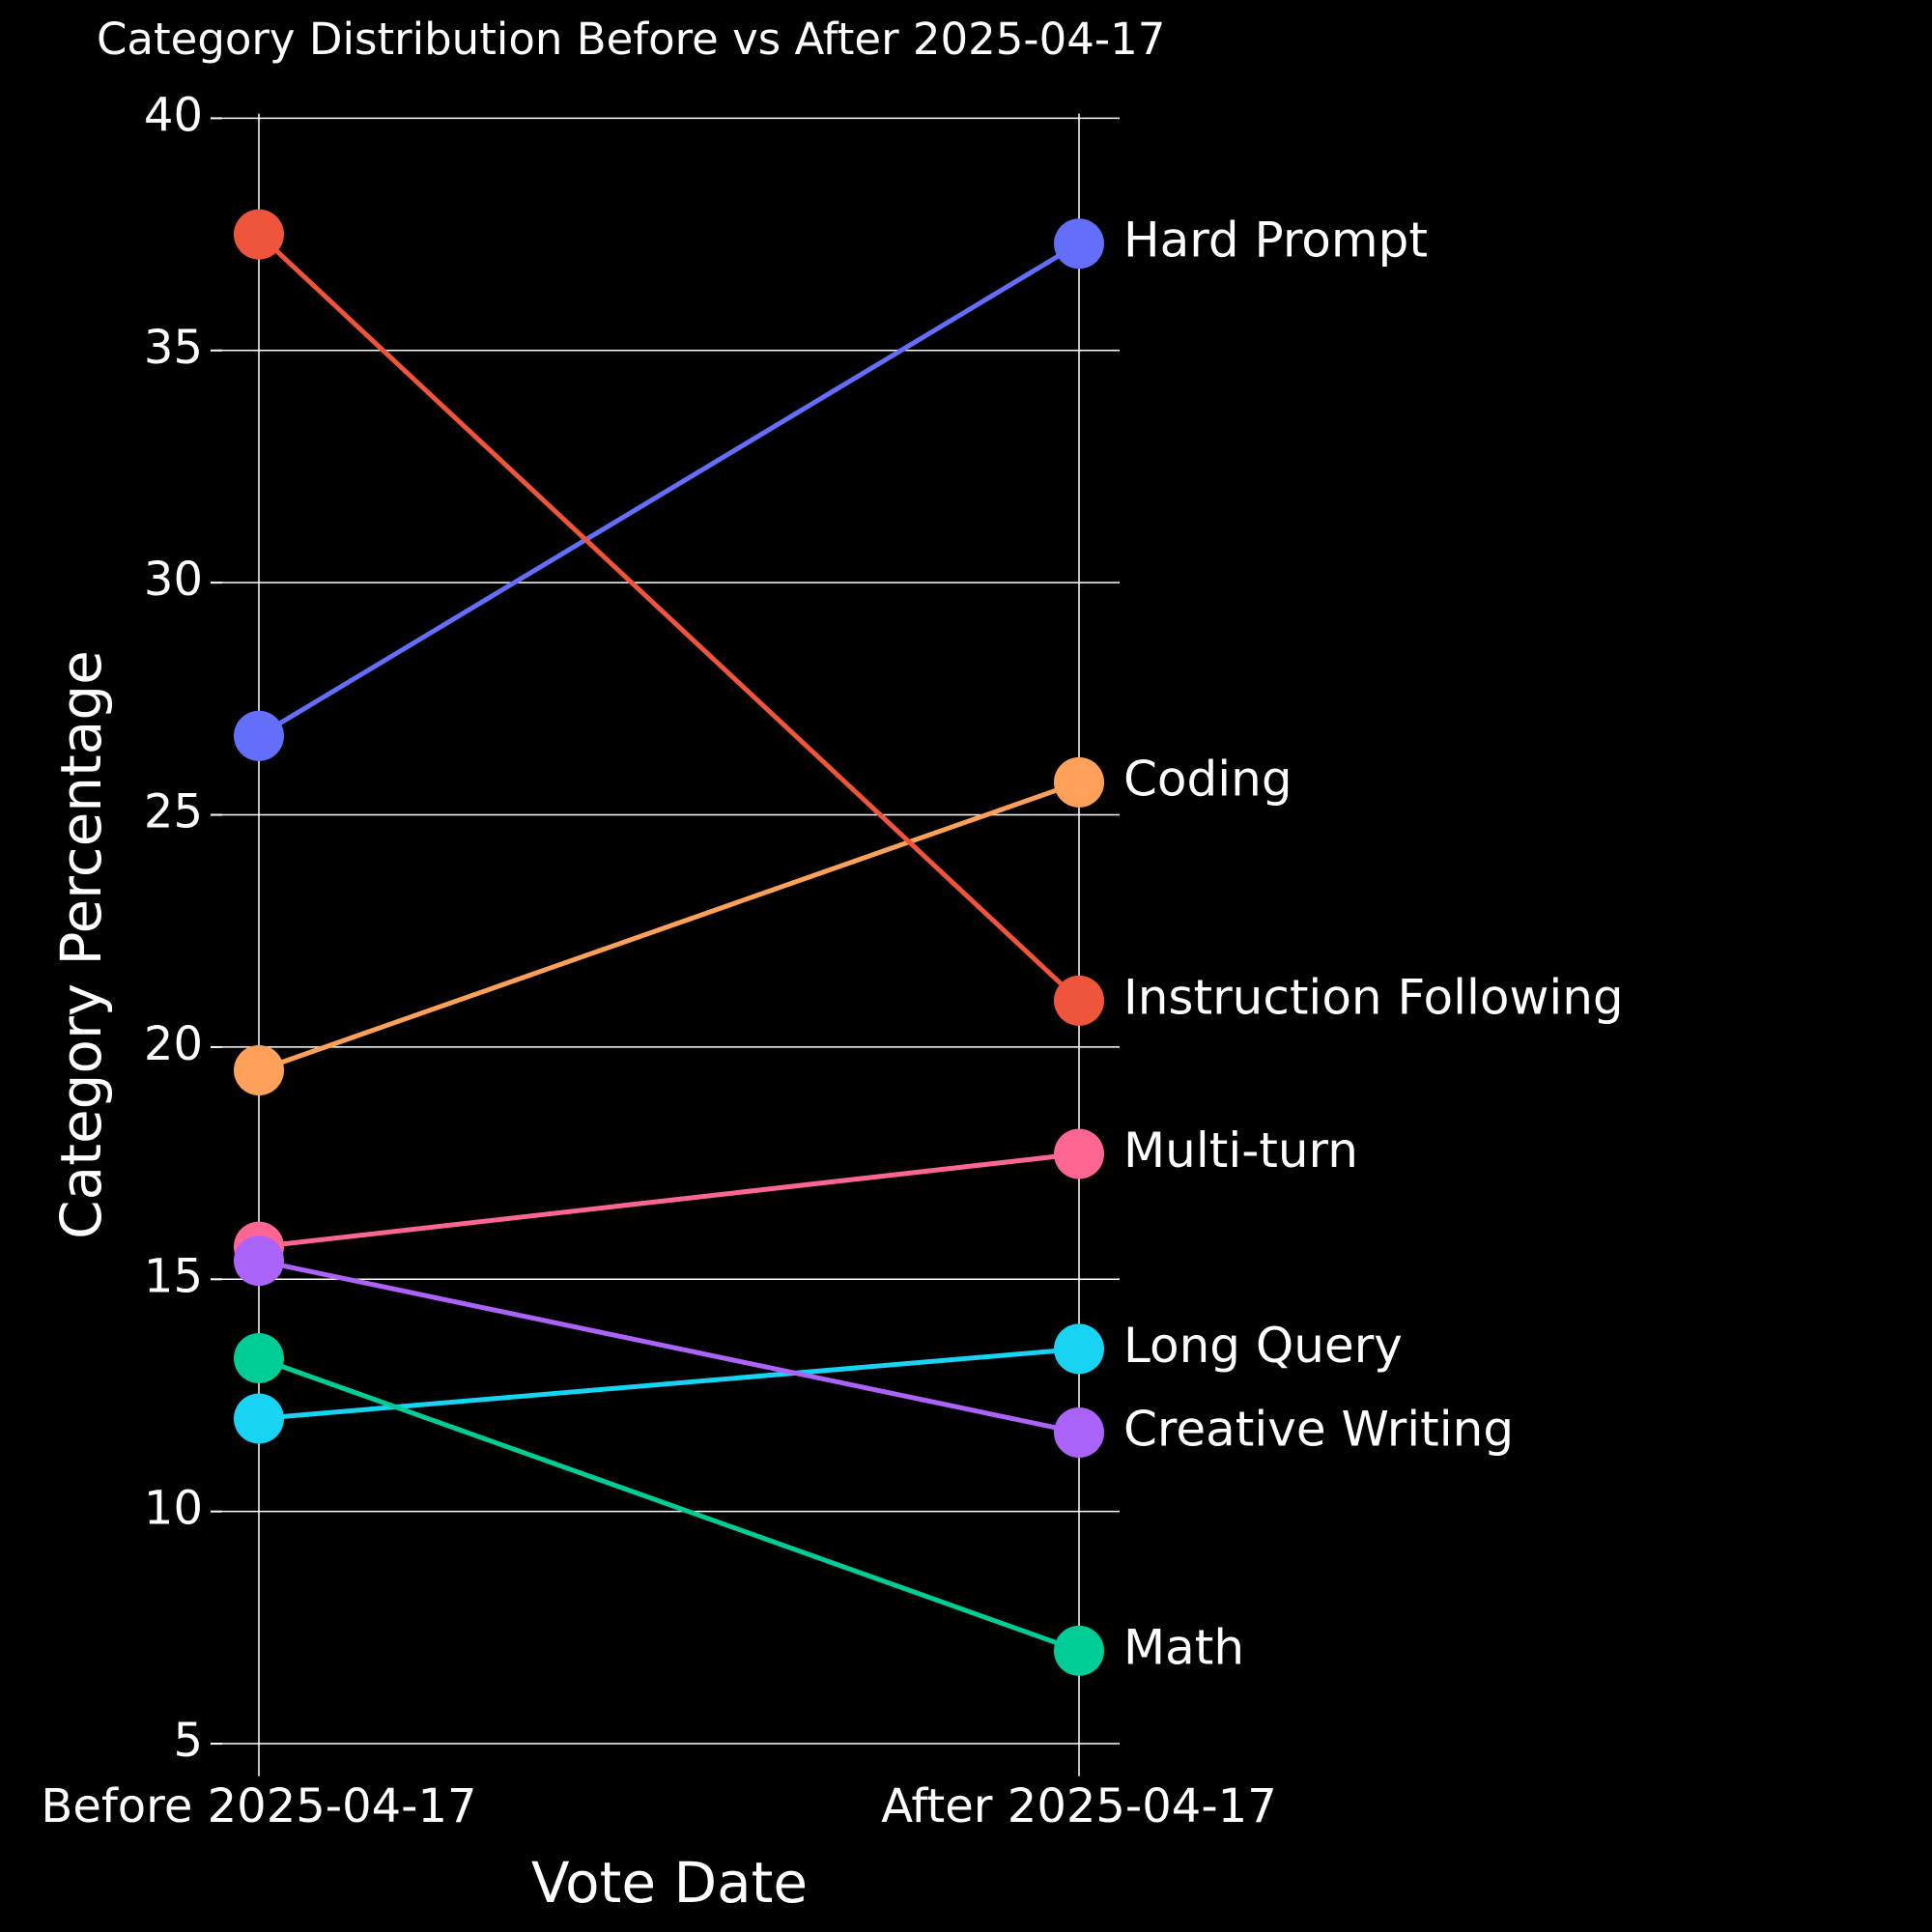 This screenshot has height=1932, width=1932. I want to click on x-tick-label: Before 2025-04-17, so click(258, 1806).